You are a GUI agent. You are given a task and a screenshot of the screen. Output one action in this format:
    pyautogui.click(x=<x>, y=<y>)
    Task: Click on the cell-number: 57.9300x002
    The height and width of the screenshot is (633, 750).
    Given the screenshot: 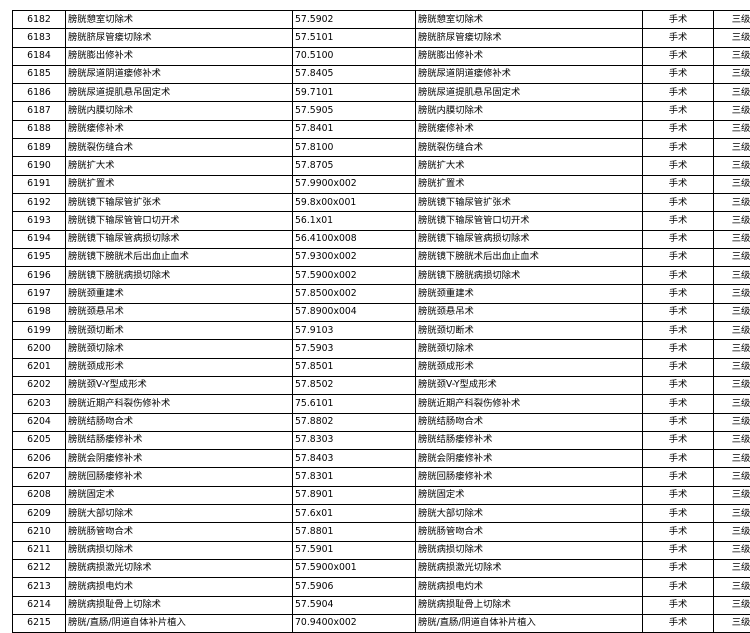 What is the action you would take?
    pyautogui.click(x=354, y=257)
    